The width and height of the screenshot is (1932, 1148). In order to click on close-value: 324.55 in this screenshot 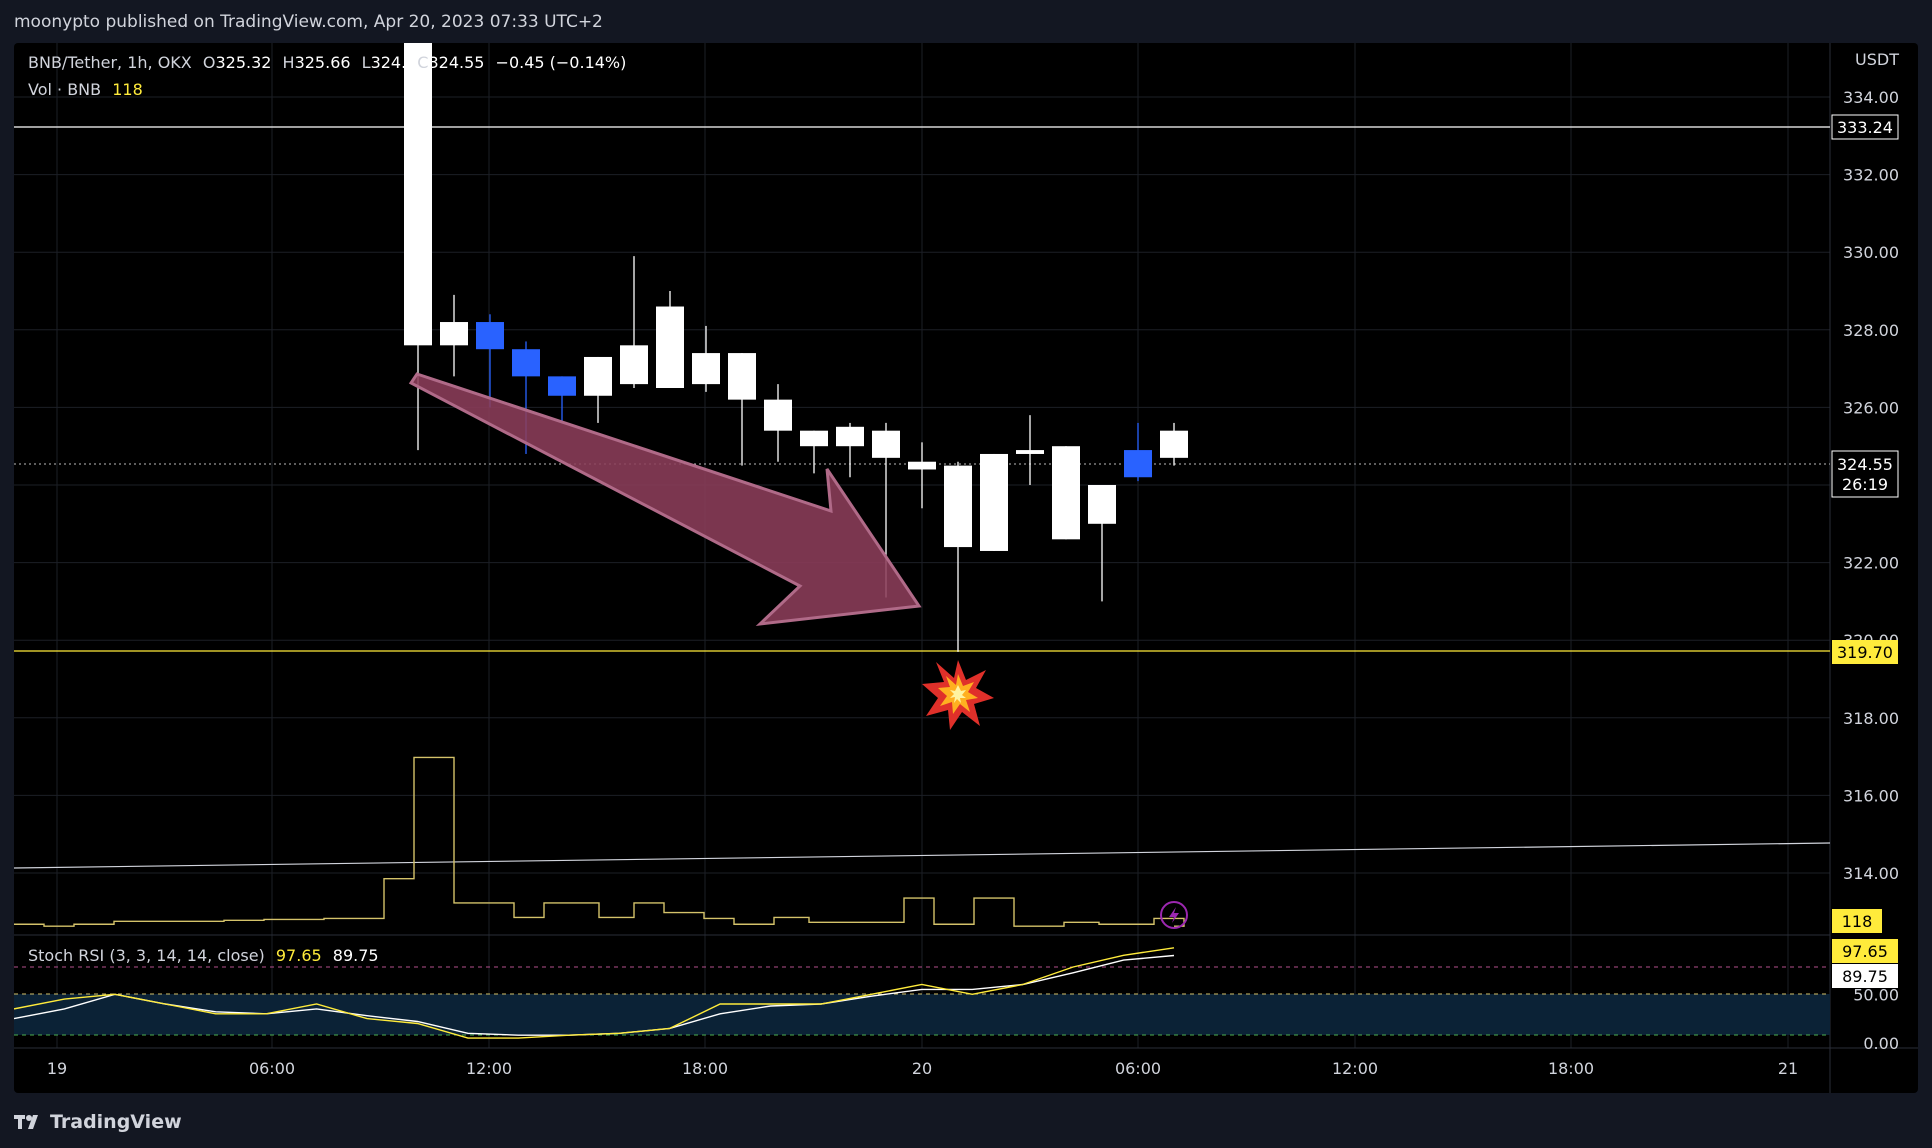, I will do `click(456, 62)`.